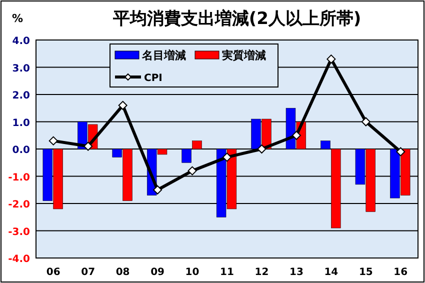 This screenshot has width=425, height=283. Describe the element at coordinates (18, 18) in the screenshot. I see `y-axis-title: %` at that location.